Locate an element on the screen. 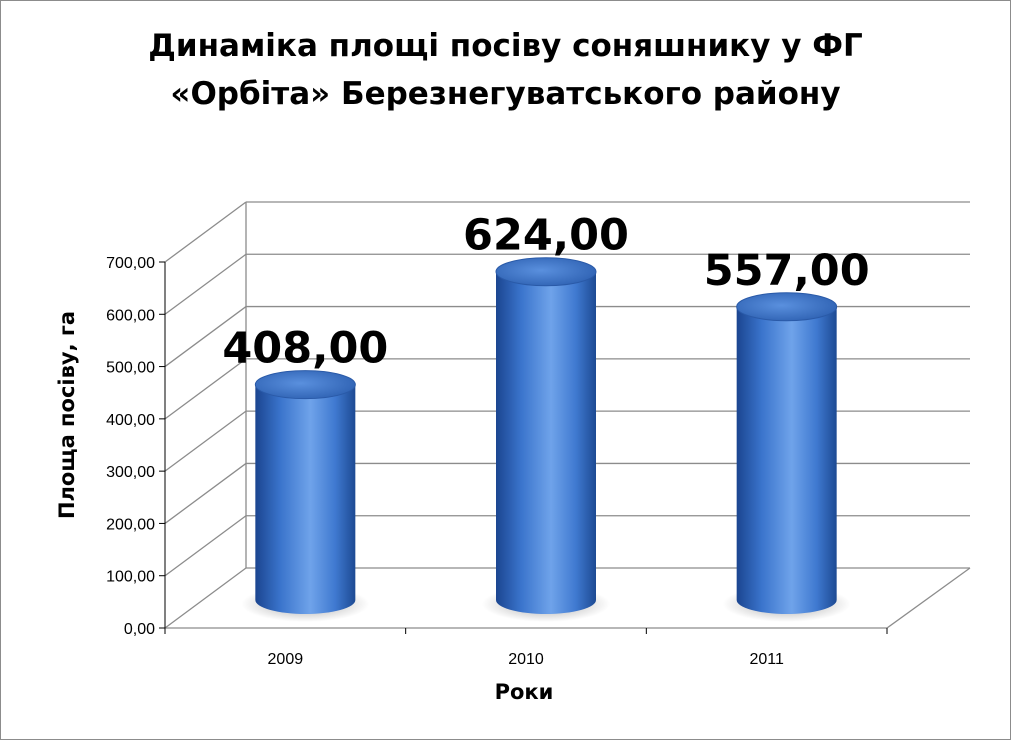  chart-title-line-2: «Орбіта» Березнегуватського району is located at coordinates (505, 94).